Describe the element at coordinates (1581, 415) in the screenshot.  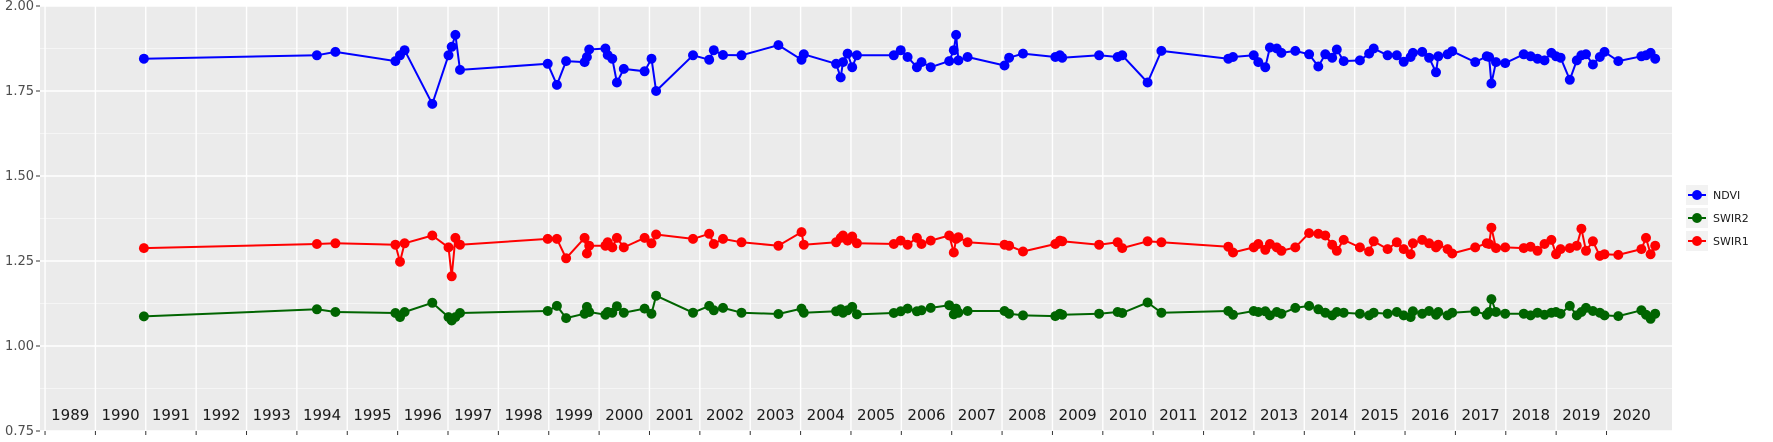
I see `x-year-label: 2019` at that location.